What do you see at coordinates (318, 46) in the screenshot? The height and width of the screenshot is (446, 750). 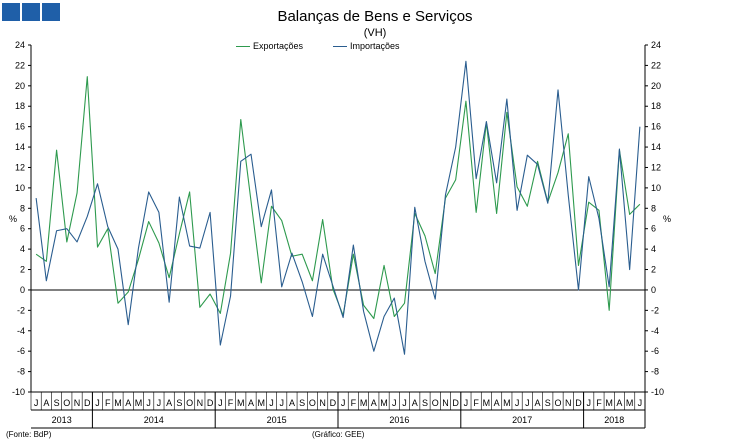 I see `chart-legend: Exportações Importações` at bounding box center [318, 46].